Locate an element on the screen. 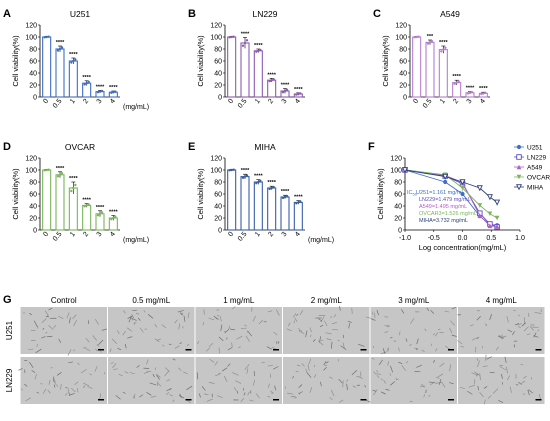 The height and width of the screenshot is (421, 550). x-tick-label: 0.0 is located at coordinates (463, 238).